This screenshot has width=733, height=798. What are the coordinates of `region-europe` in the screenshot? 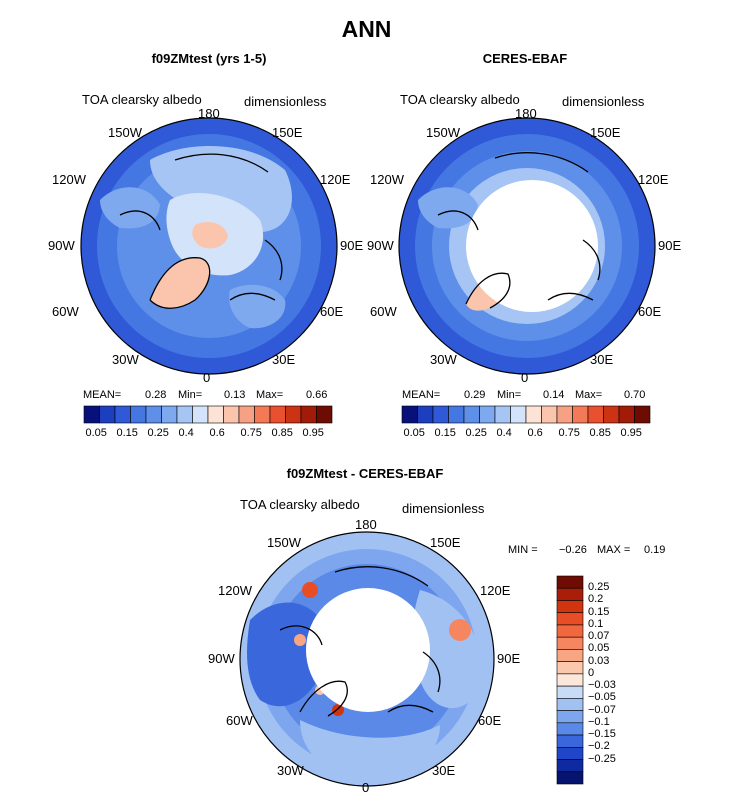 It's located at (257, 306).